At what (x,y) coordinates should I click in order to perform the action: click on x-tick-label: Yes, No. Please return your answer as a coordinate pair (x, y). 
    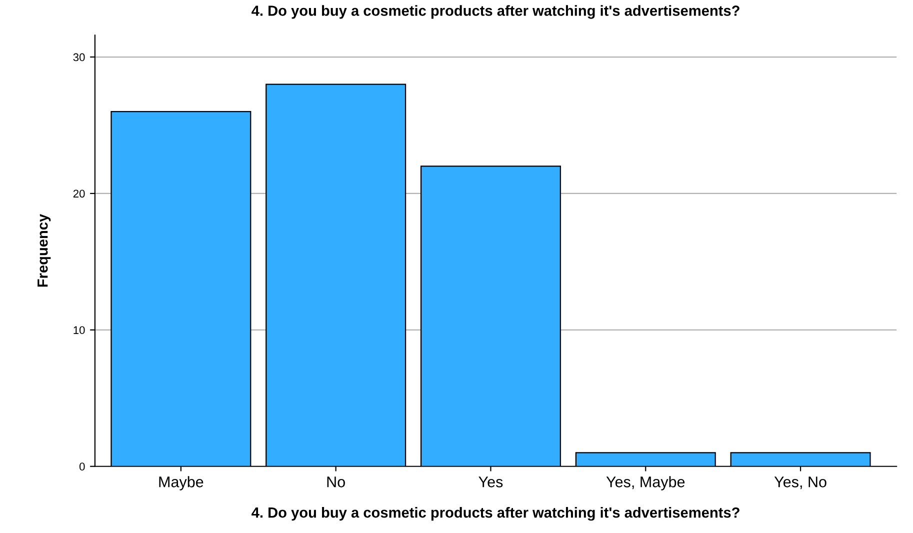
    Looking at the image, I should click on (800, 483).